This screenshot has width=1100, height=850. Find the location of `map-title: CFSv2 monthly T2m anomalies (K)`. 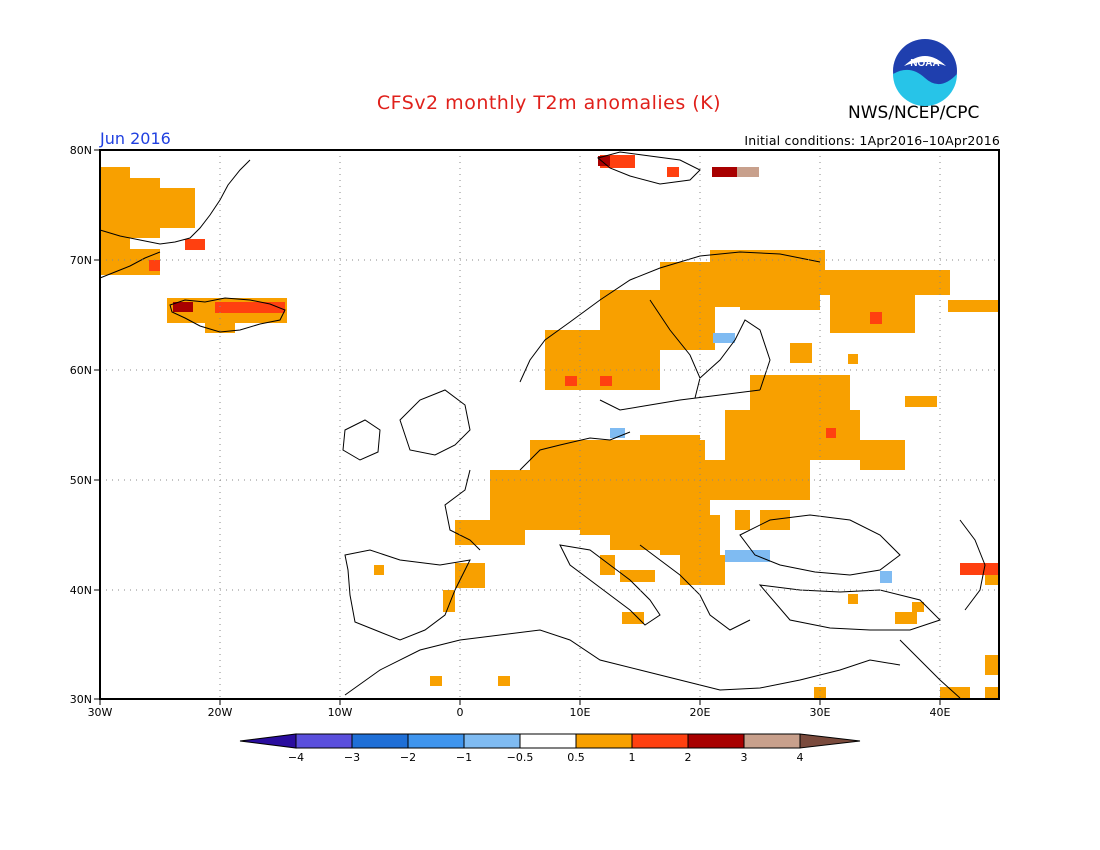

map-title: CFSv2 monthly T2m anomalies (K) is located at coordinates (549, 103).